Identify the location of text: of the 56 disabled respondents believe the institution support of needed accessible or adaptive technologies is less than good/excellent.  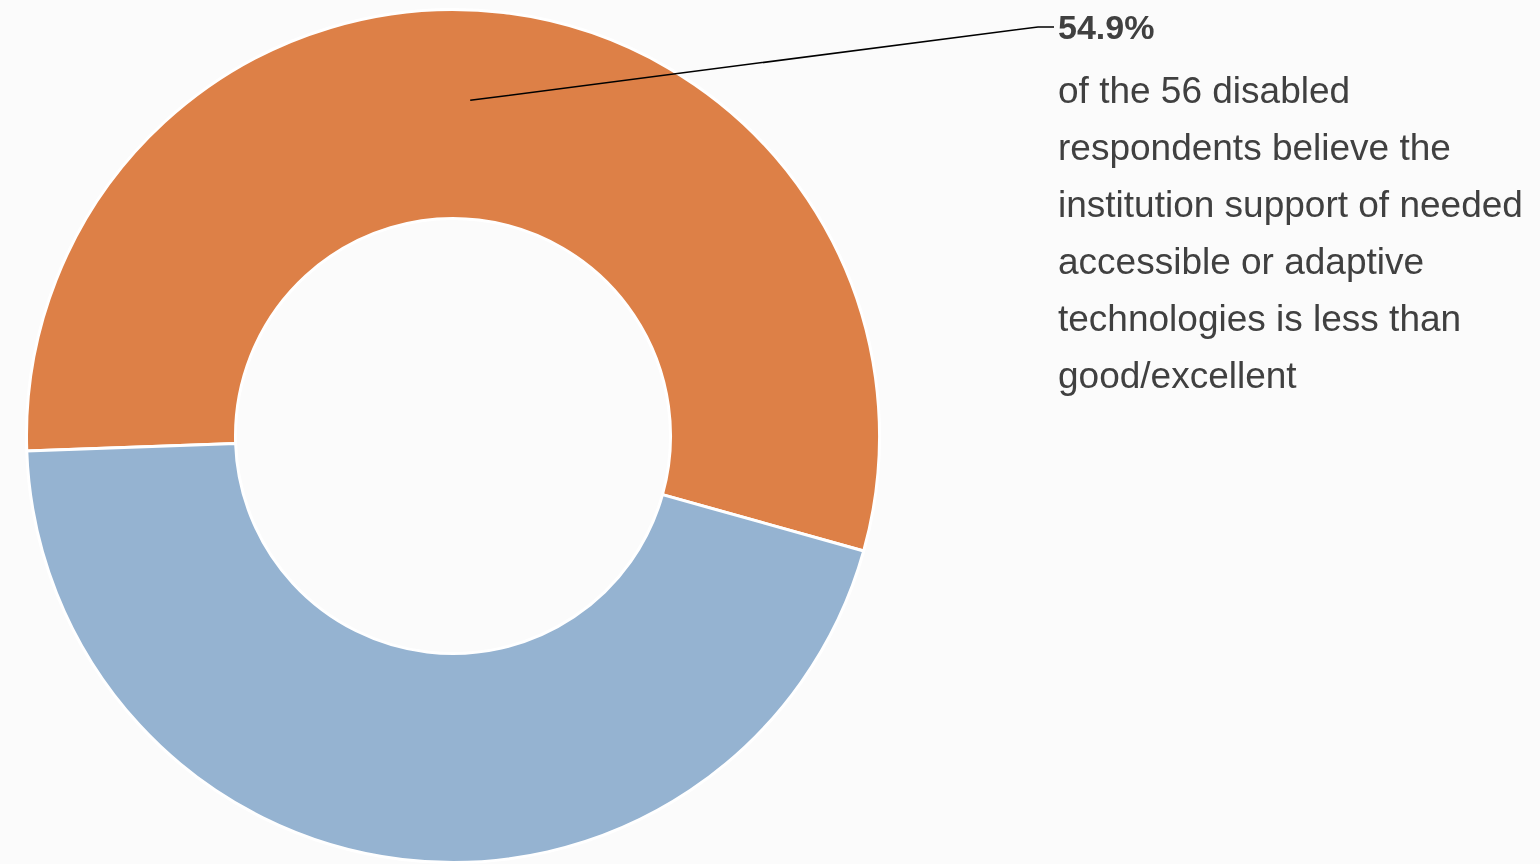
(1291, 233).